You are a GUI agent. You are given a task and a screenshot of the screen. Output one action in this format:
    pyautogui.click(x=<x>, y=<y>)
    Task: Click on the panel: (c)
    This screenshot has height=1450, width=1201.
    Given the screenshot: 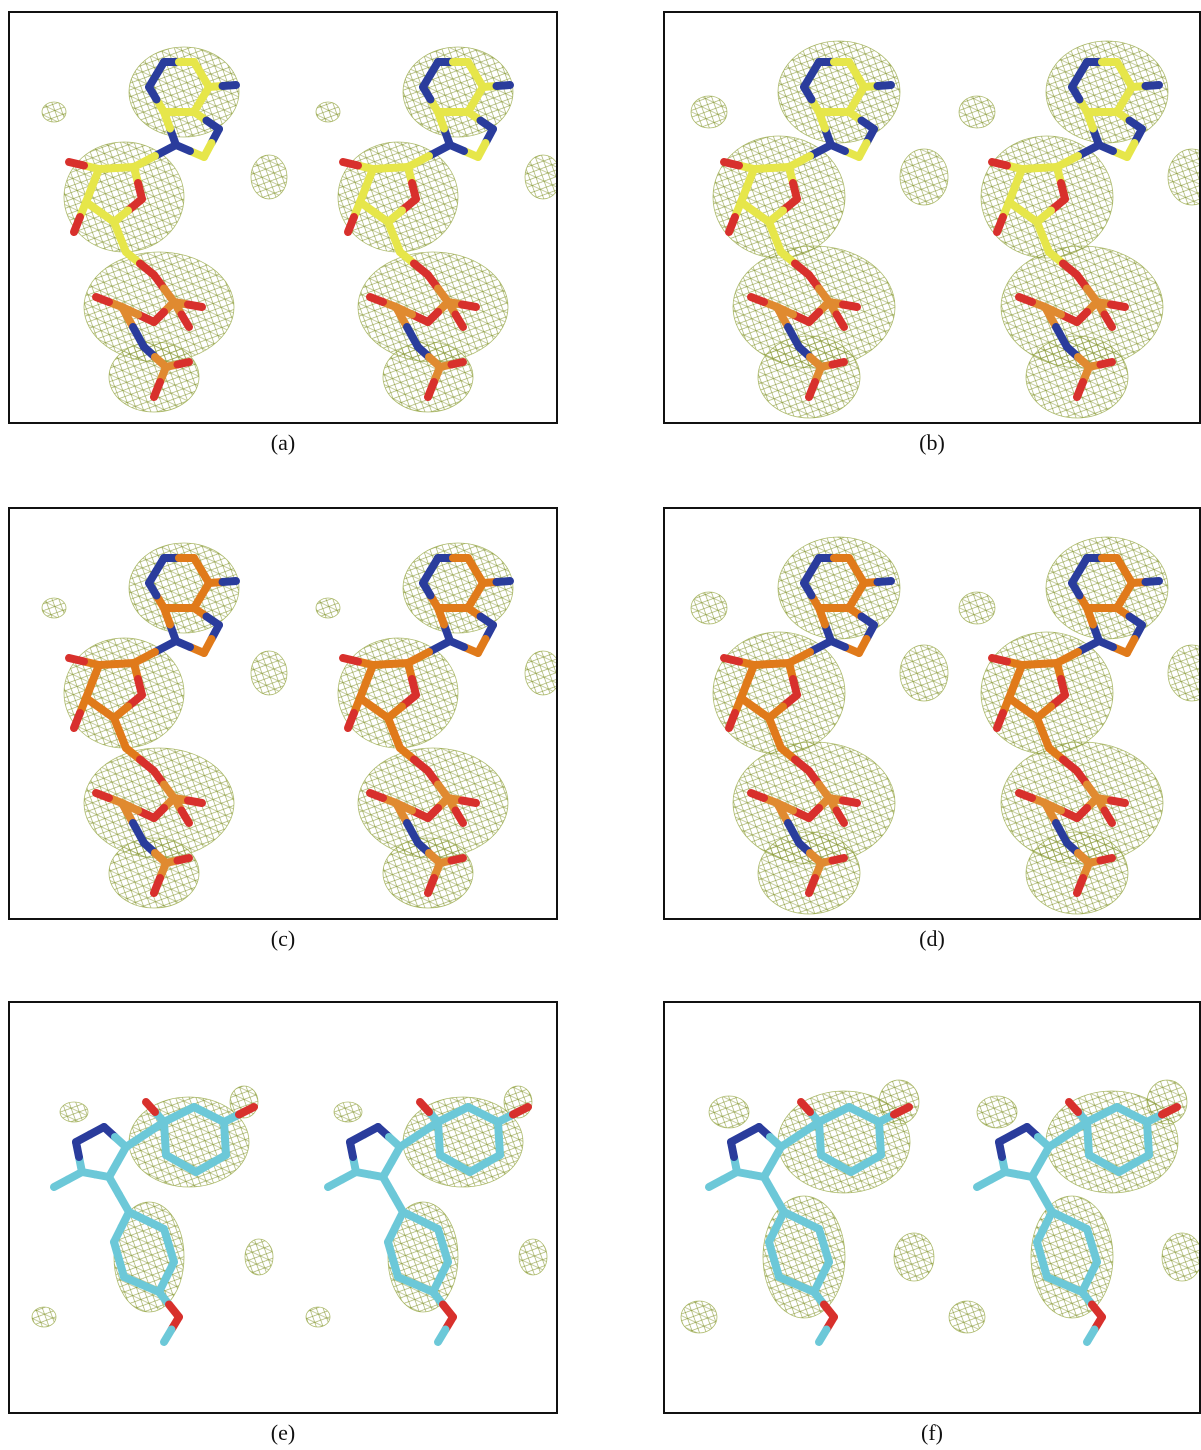 What is the action you would take?
    pyautogui.click(x=283, y=729)
    